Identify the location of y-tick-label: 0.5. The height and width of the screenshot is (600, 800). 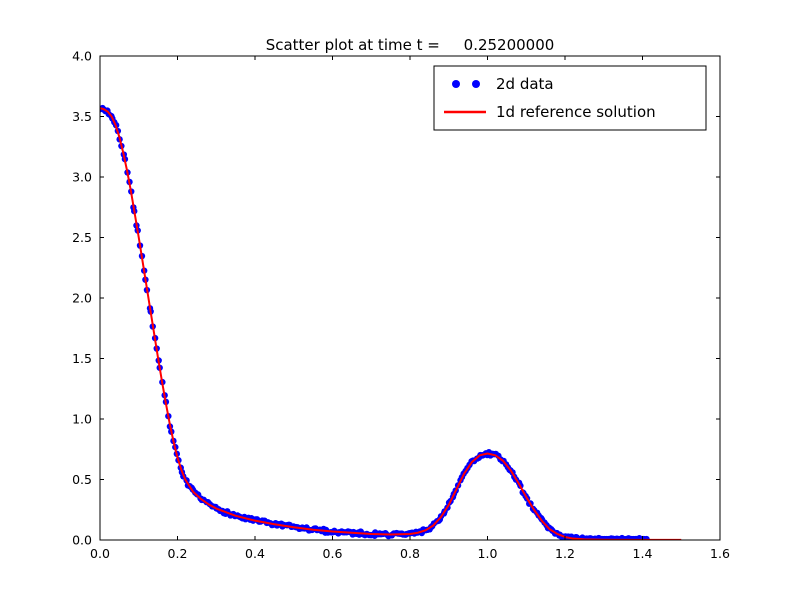
(82, 479).